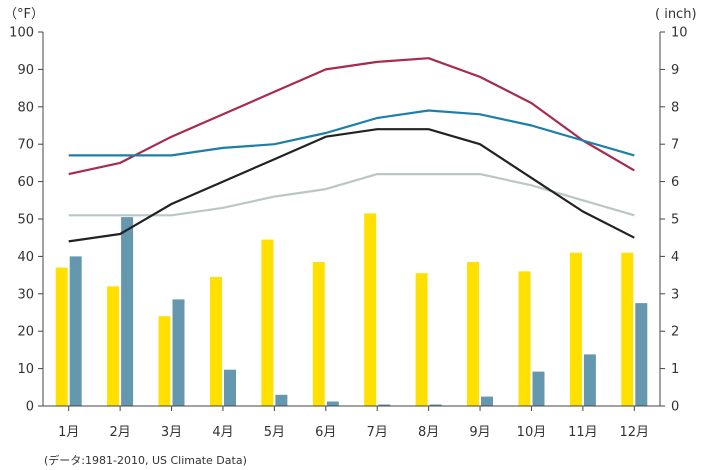 This screenshot has width=703, height=470. I want to click on left-tick-label: 70, so click(25, 145).